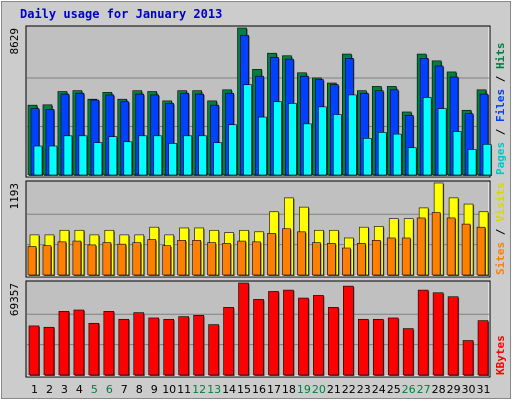  Describe the element at coordinates (121, 14) in the screenshot. I see `chart-title: Daily usage for January 2013` at that location.